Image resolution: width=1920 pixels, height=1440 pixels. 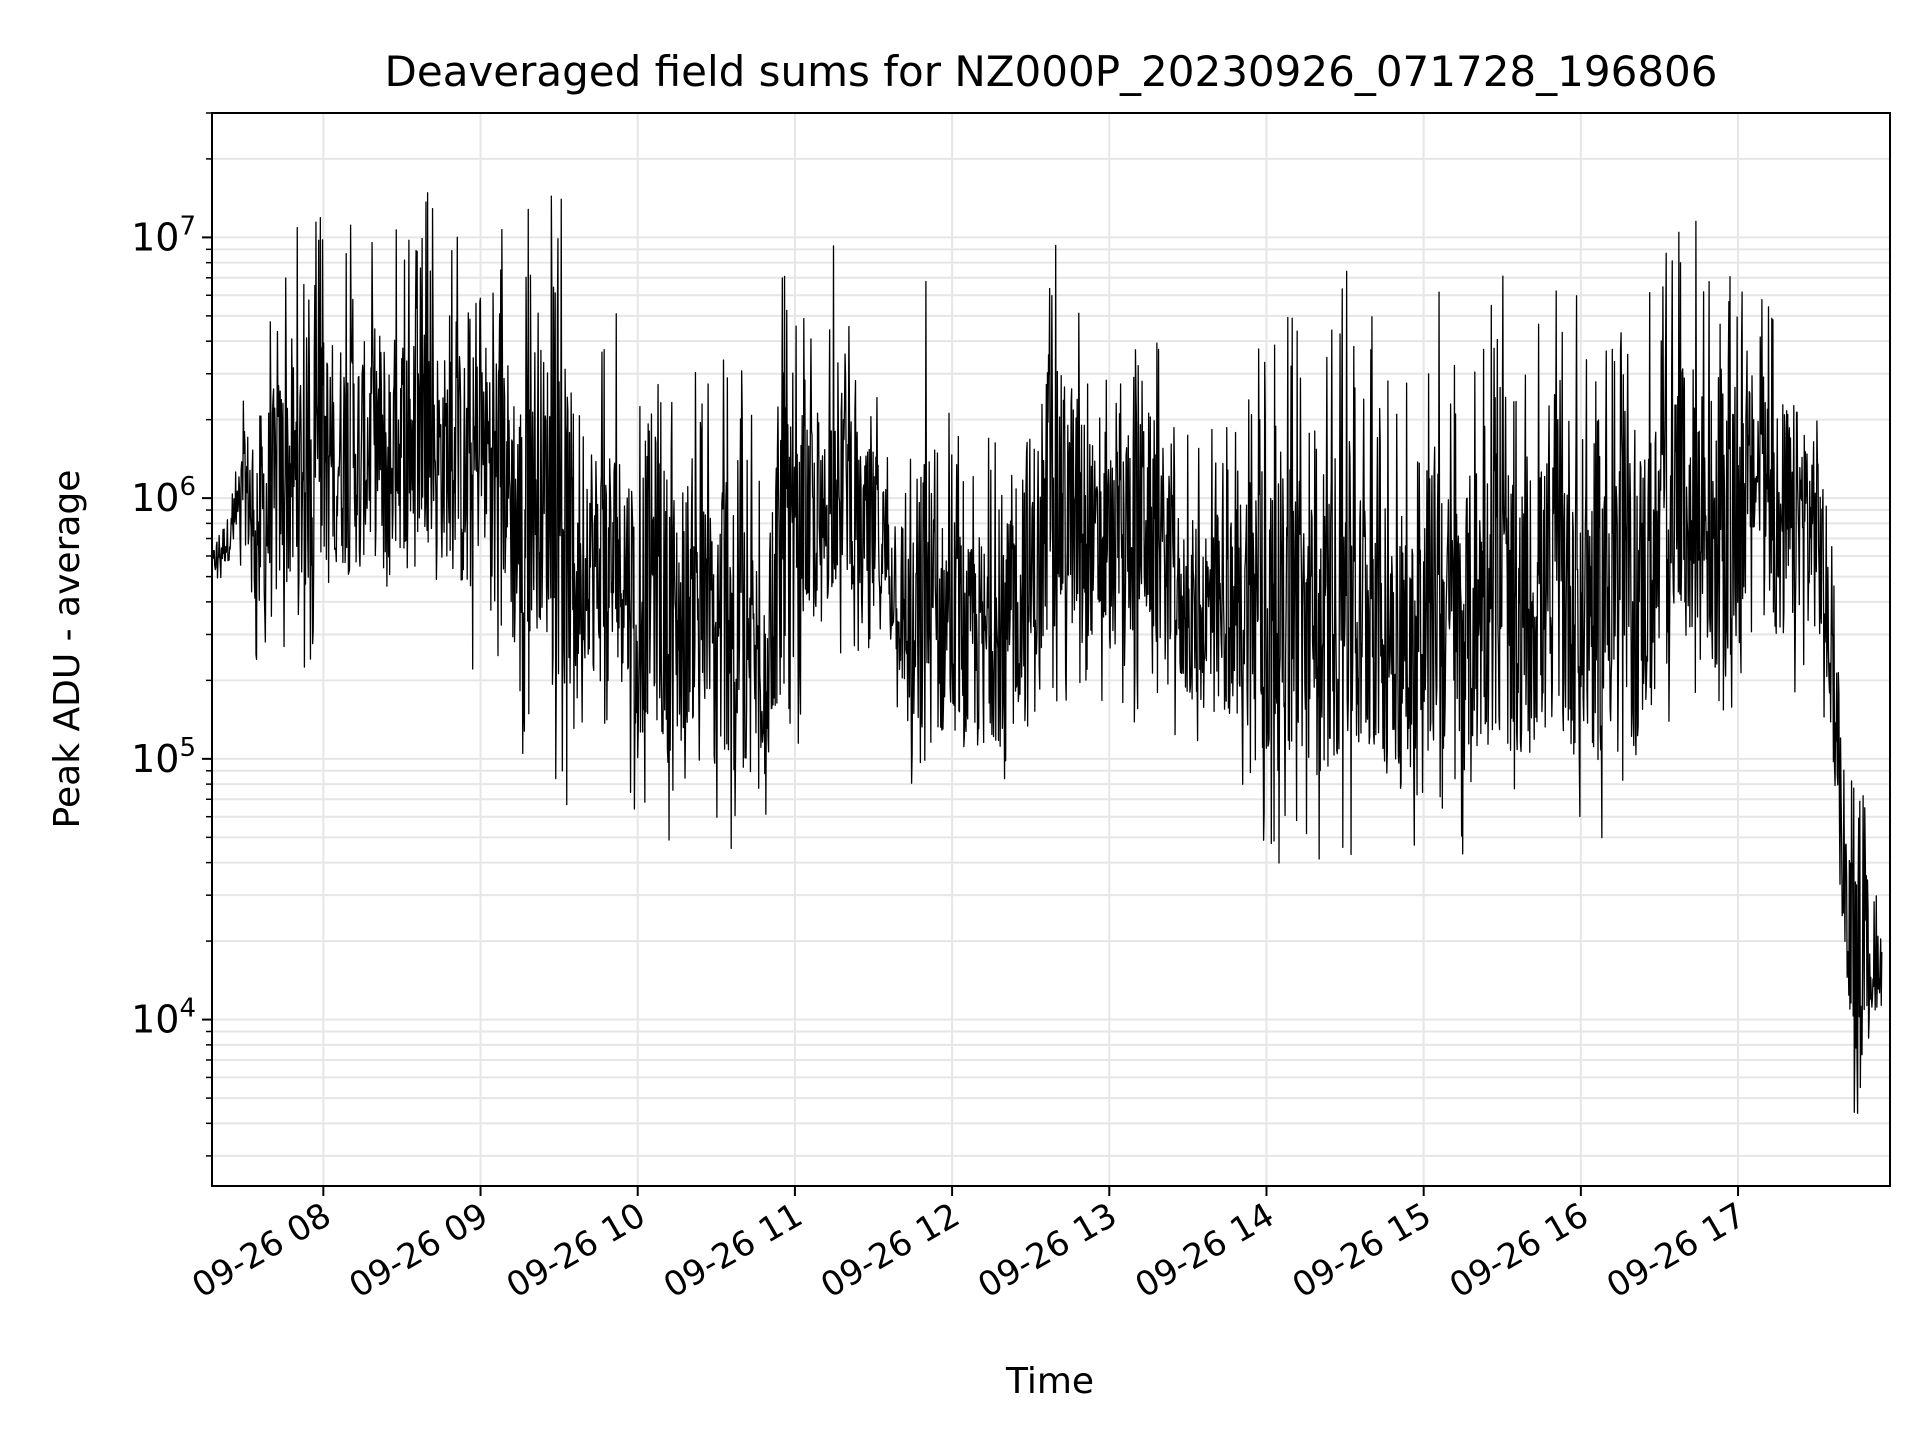 What do you see at coordinates (187, 748) in the screenshot?
I see `y-tick-exponent: 5` at bounding box center [187, 748].